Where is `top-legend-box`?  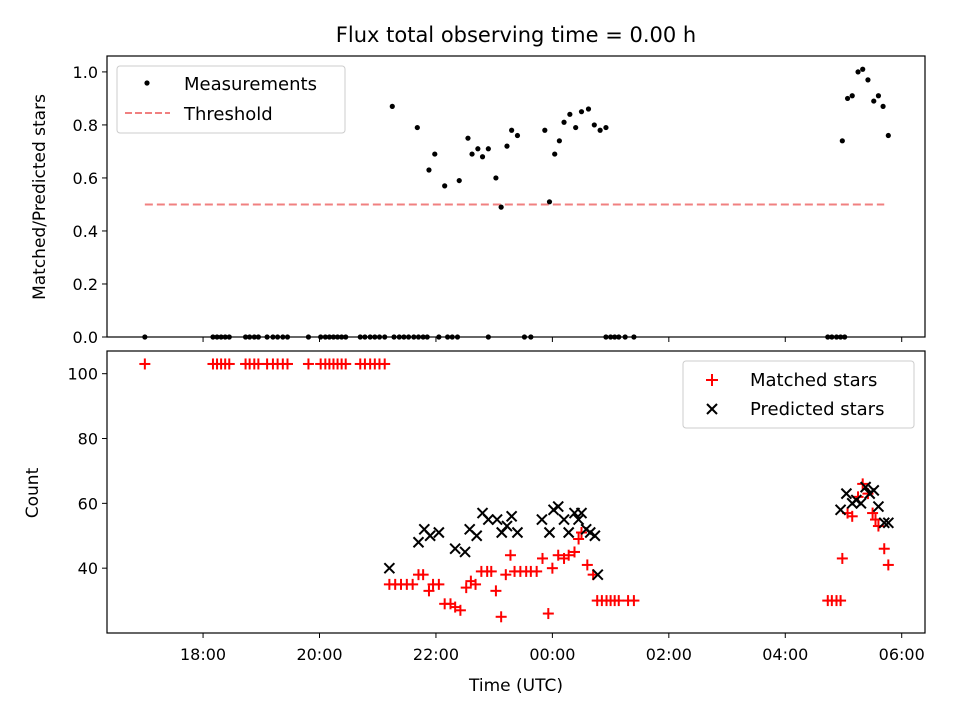 top-legend-box is located at coordinates (231, 99).